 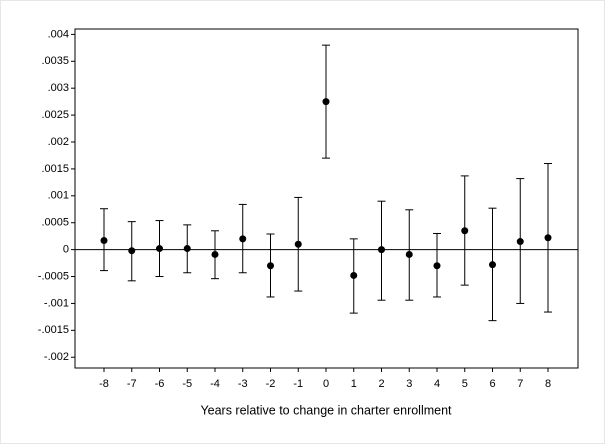 What do you see at coordinates (381, 384) in the screenshot?
I see `x-tick-label: 2` at bounding box center [381, 384].